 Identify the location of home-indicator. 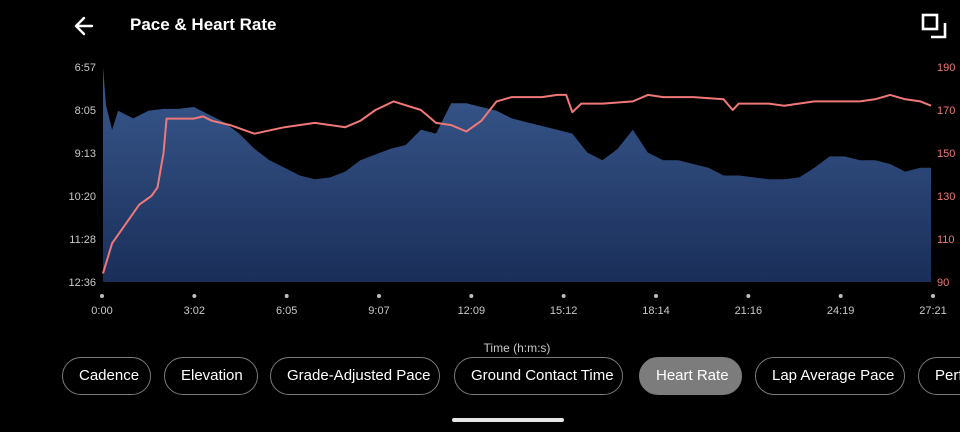
(508, 420).